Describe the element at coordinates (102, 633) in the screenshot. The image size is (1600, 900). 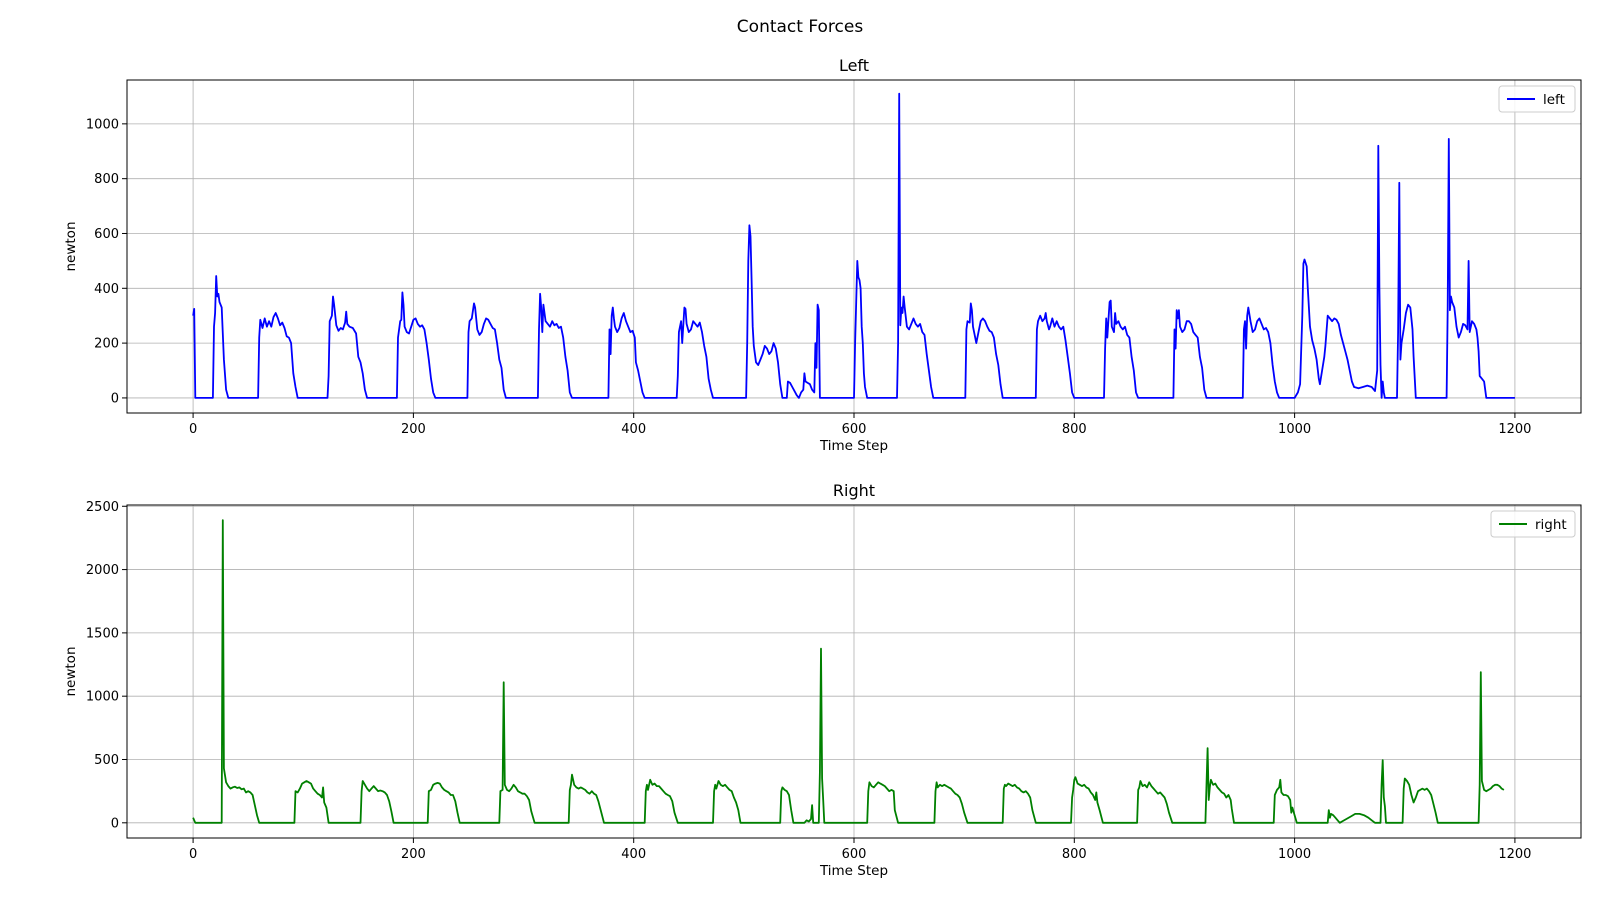
I see `y-tick-label: 1500` at that location.